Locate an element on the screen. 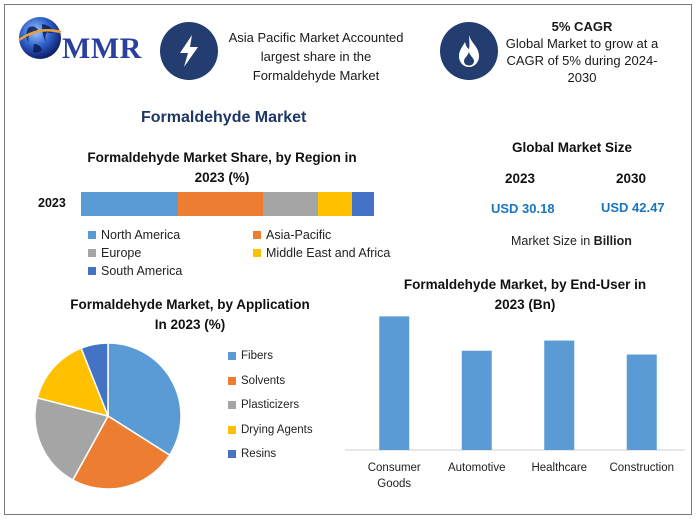 The image size is (698, 521). legend-label: Solvents is located at coordinates (263, 380).